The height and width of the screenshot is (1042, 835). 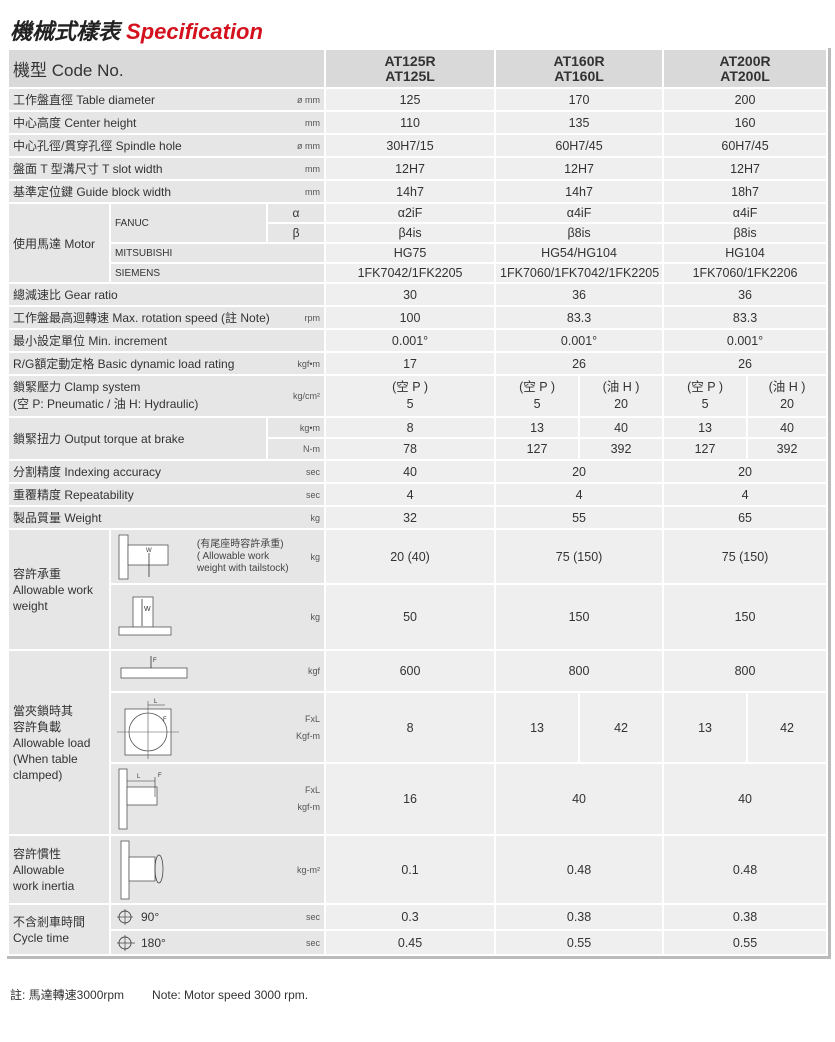 I want to click on row-label: 工作盤直徑 Table diameter ø mm, so click(x=167, y=99).